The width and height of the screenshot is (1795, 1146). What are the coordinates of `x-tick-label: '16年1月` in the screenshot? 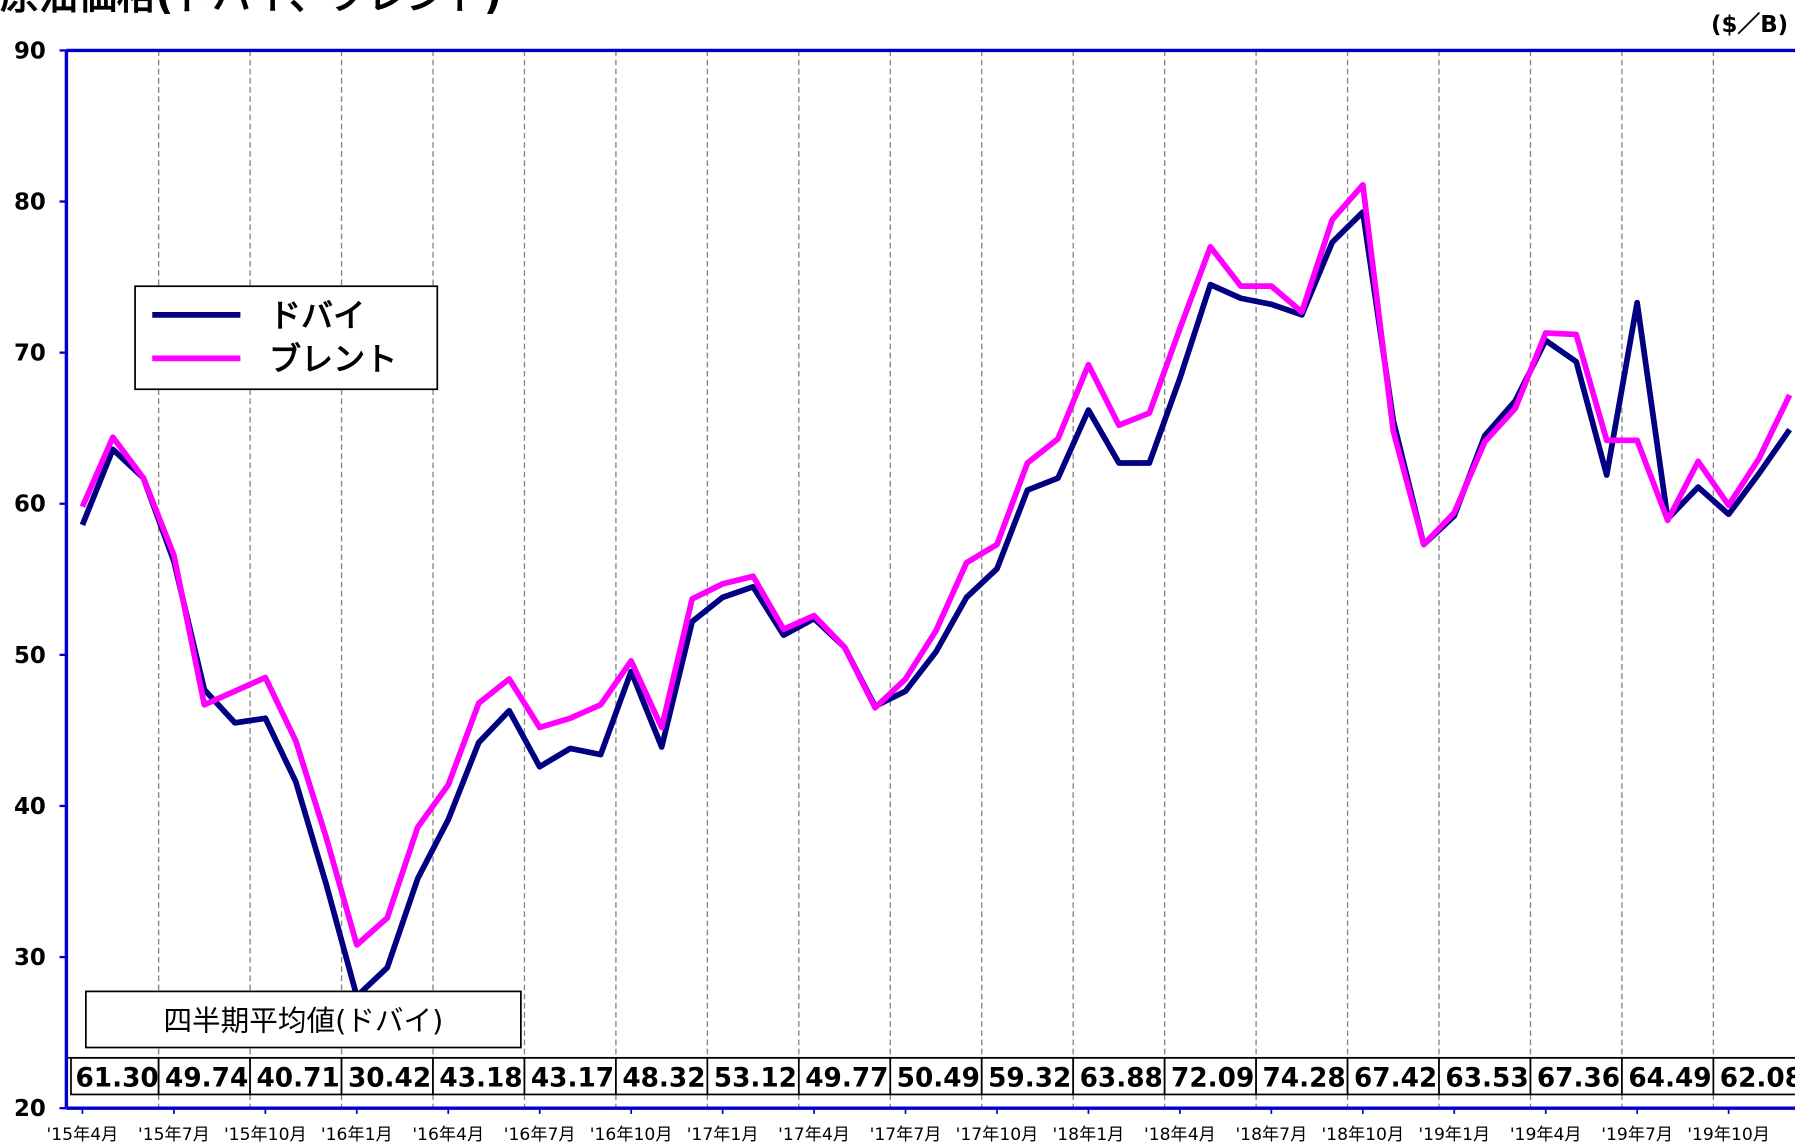 It's located at (357, 1135).